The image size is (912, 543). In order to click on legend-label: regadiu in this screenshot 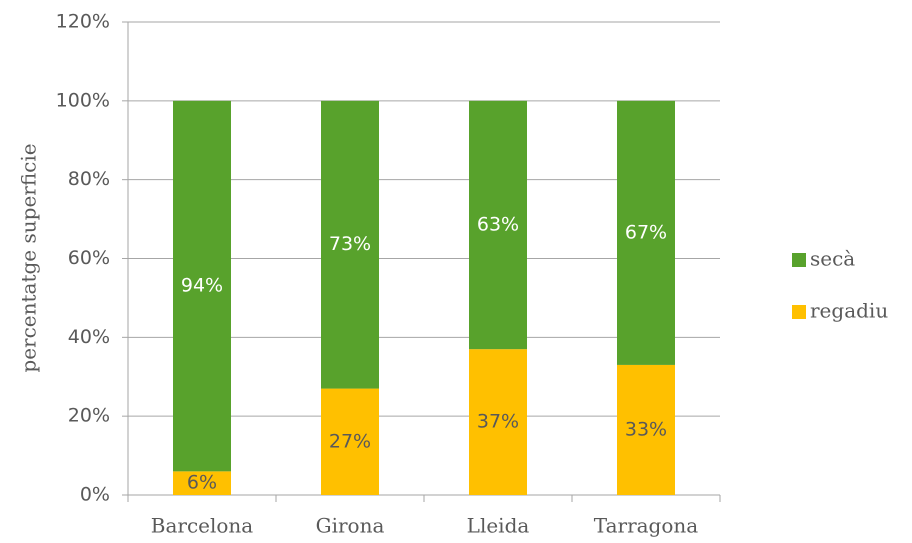, I will do `click(849, 311)`.